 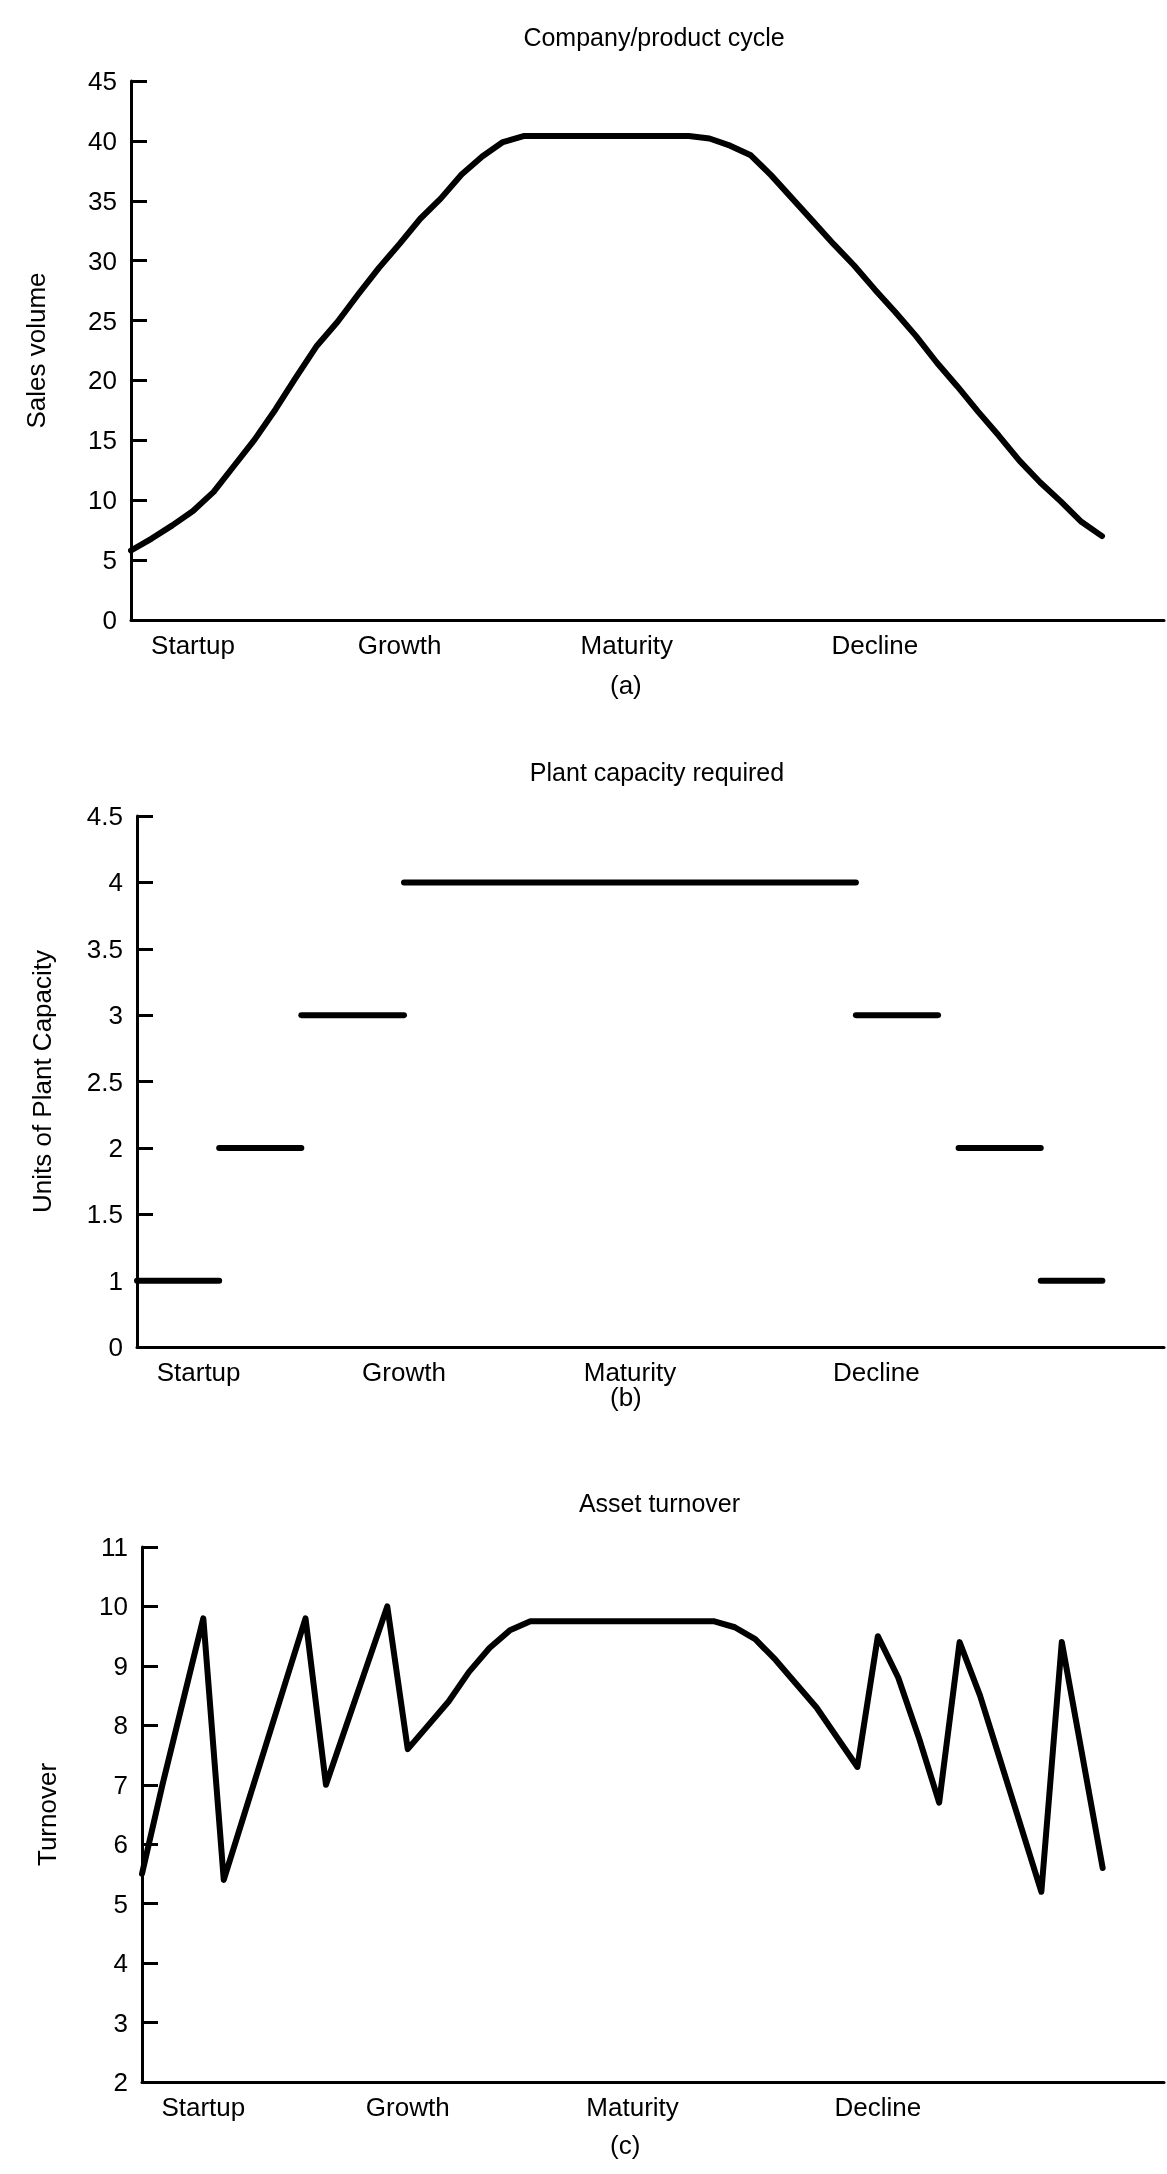 I want to click on y-tick-label: 25, so click(x=102, y=320).